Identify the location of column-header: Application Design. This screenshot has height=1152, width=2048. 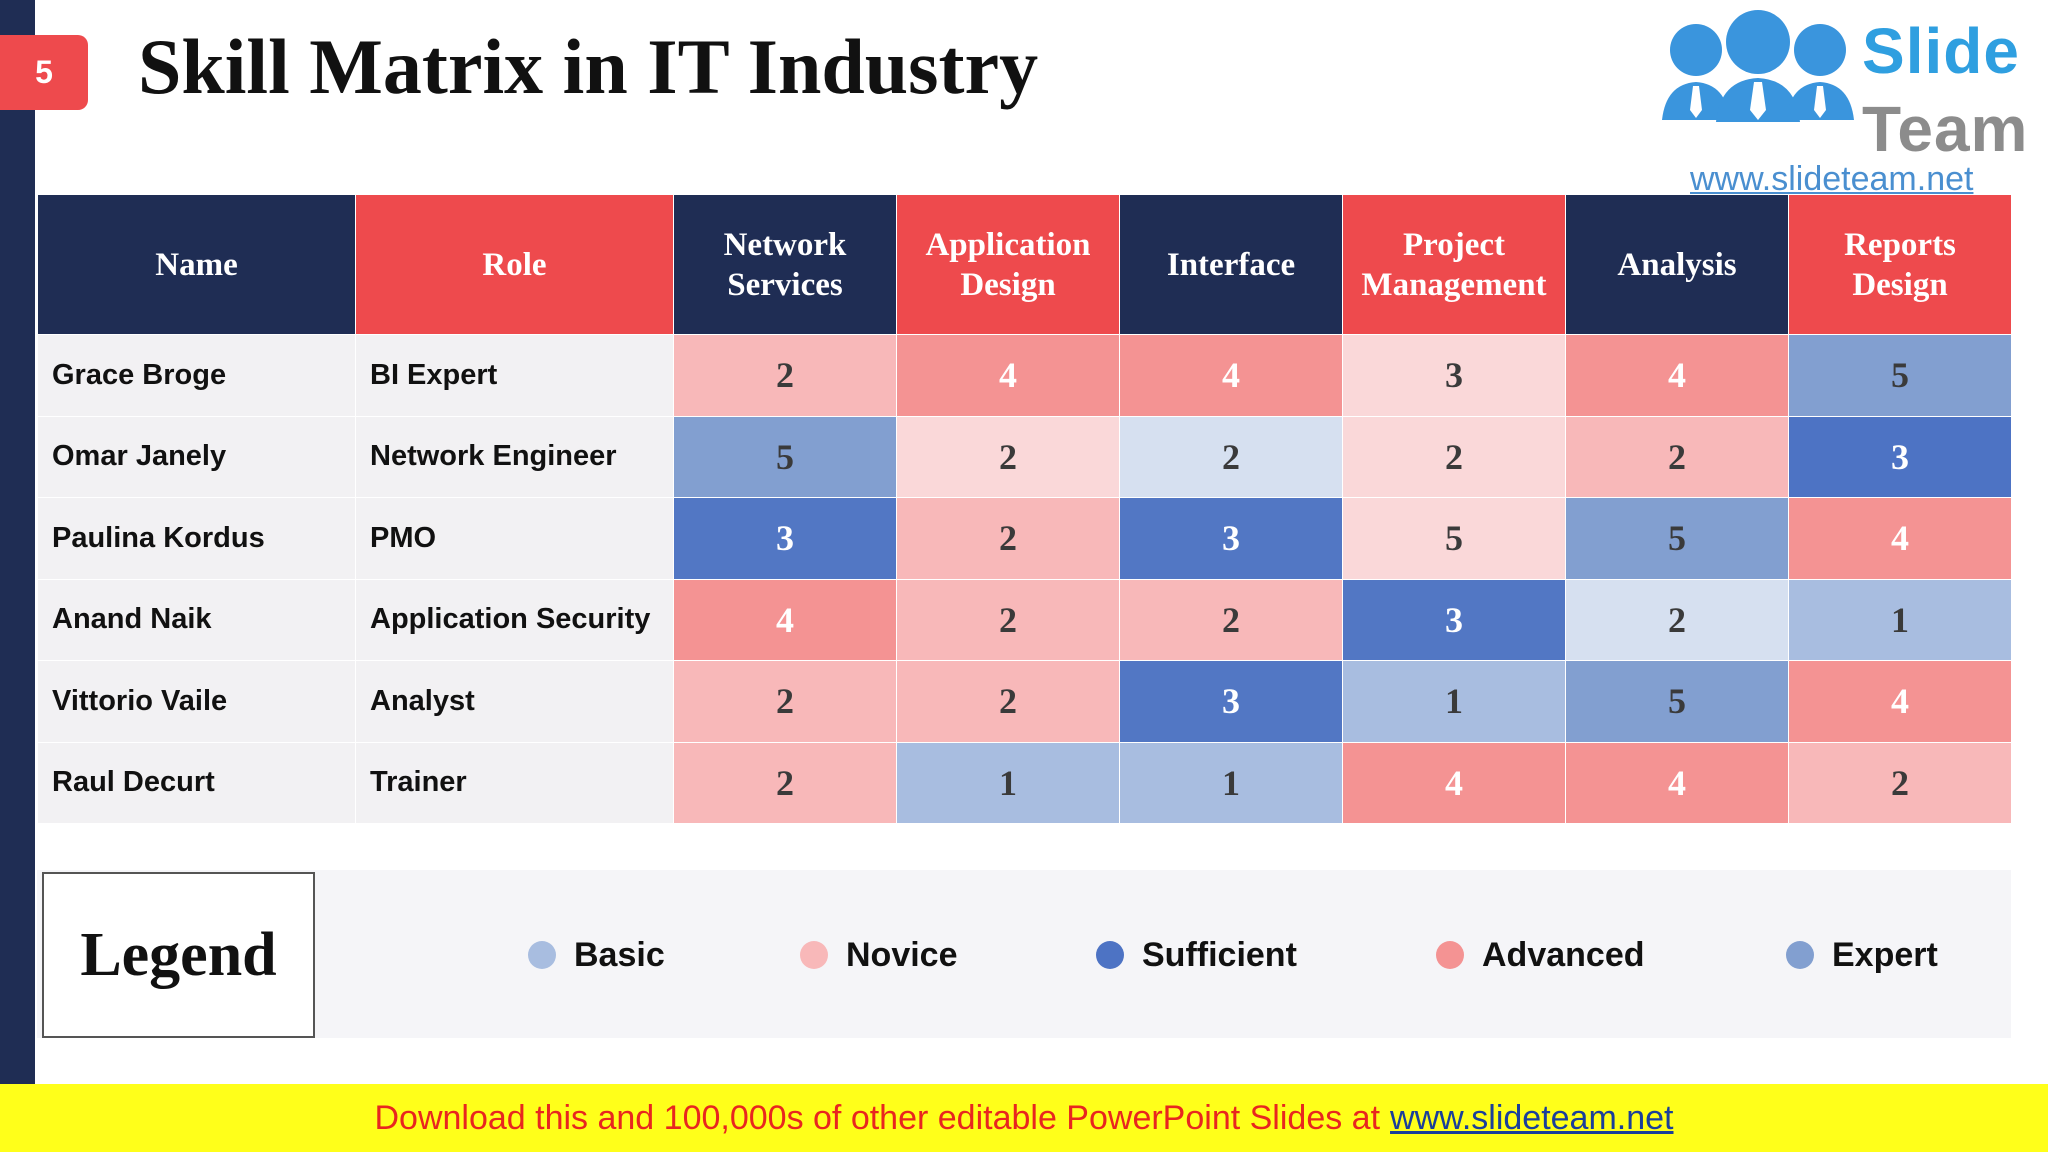
(1008, 264).